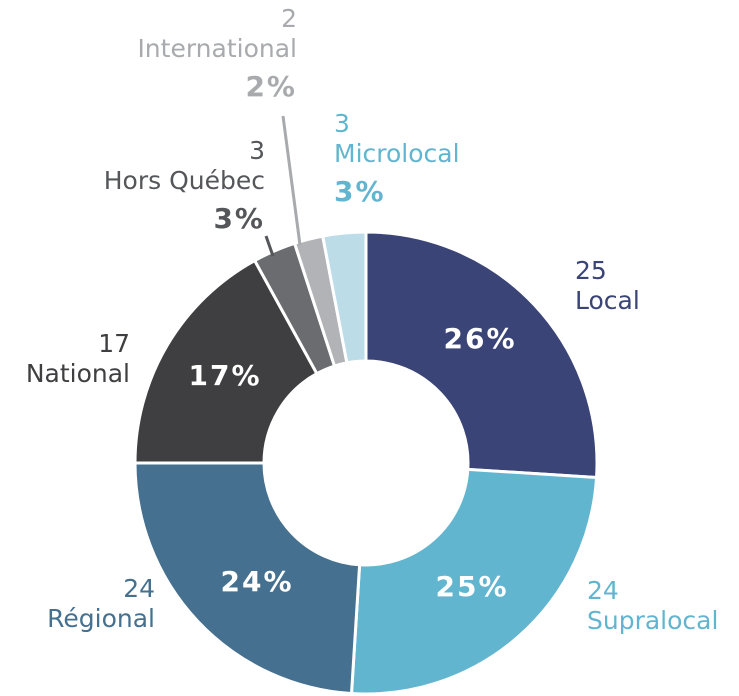 This screenshot has height=696, width=739. Describe the element at coordinates (114, 343) in the screenshot. I see `slice-count: 17` at that location.